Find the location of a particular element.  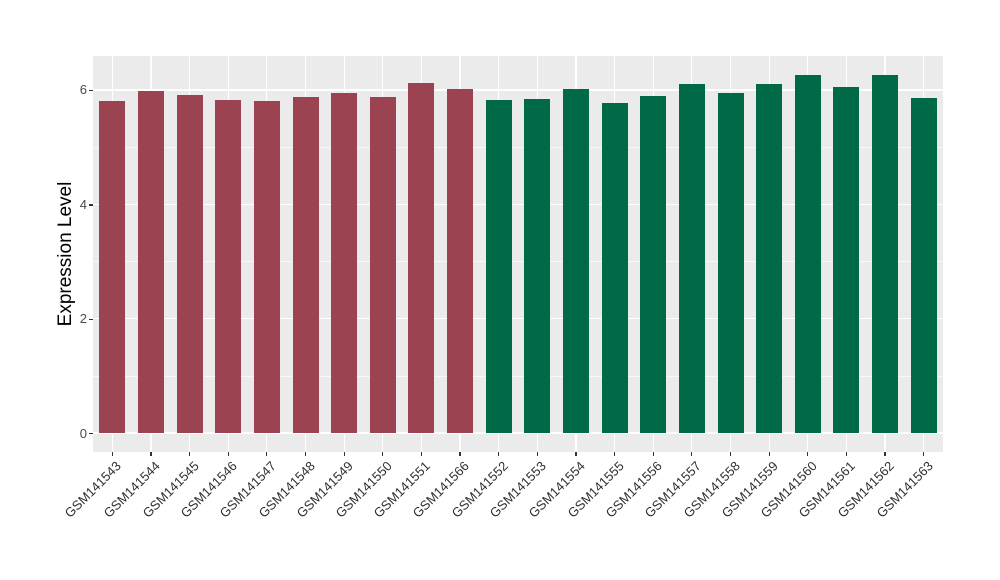

y-tick-label: 2 is located at coordinates (83, 319).